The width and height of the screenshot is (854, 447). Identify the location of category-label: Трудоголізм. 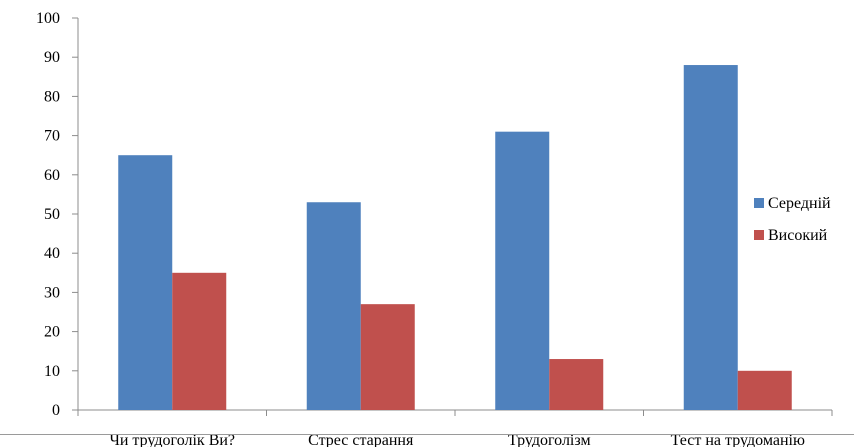
(549, 439).